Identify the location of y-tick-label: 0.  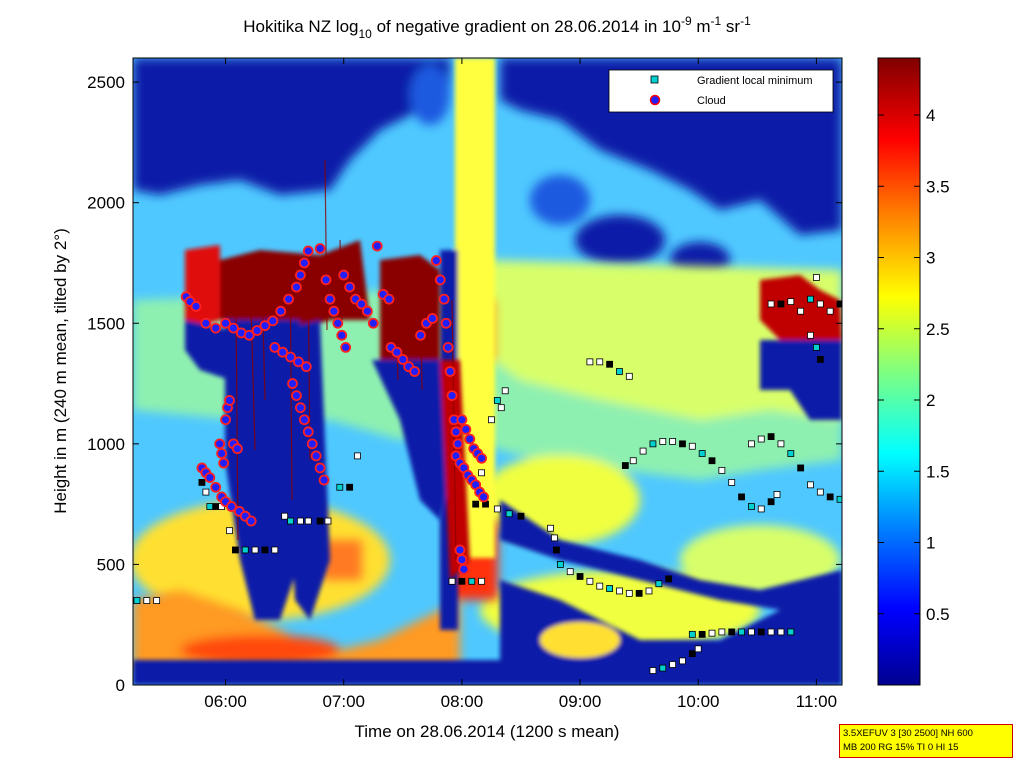
(120, 685).